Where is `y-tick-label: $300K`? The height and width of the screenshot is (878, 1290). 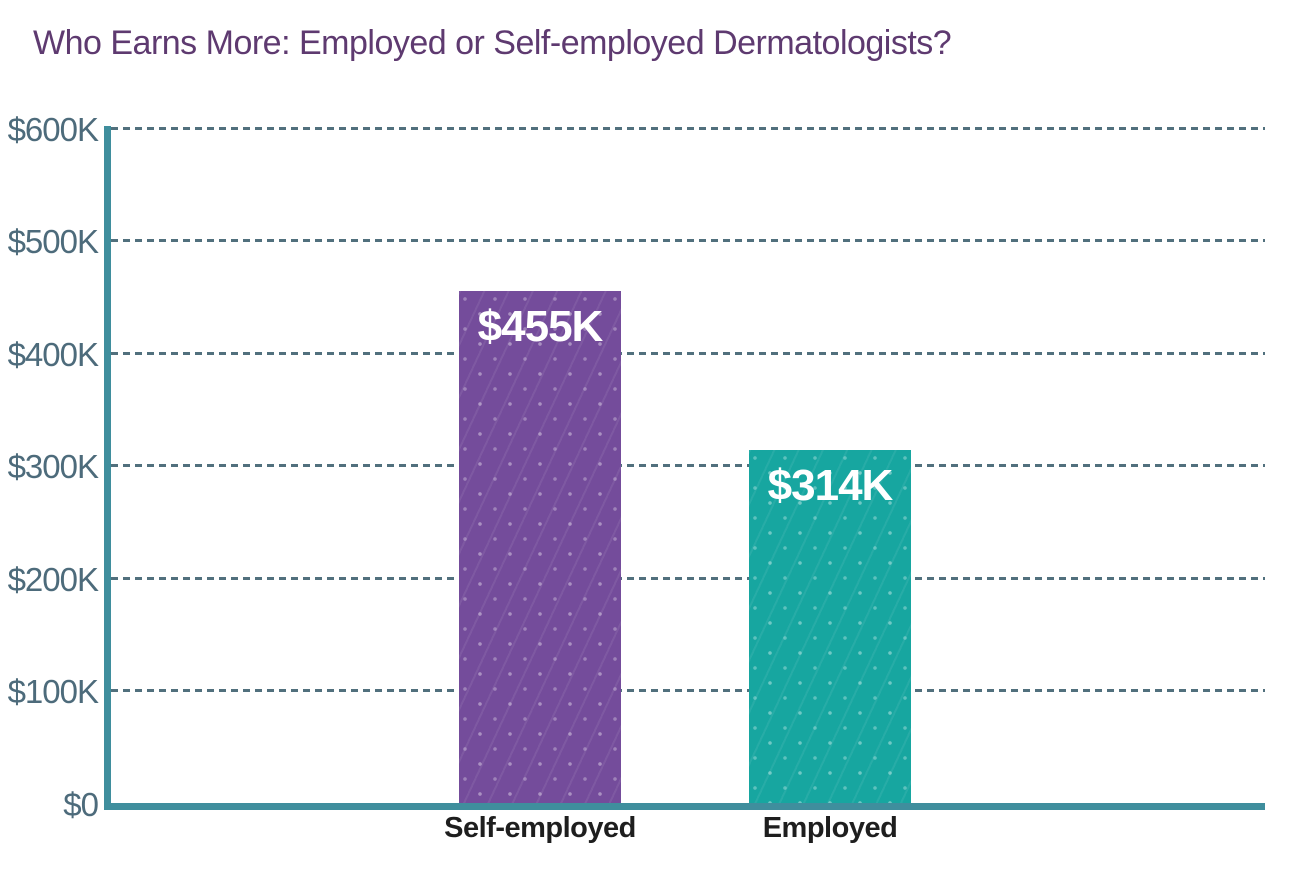 y-tick-label: $300K is located at coordinates (53, 466).